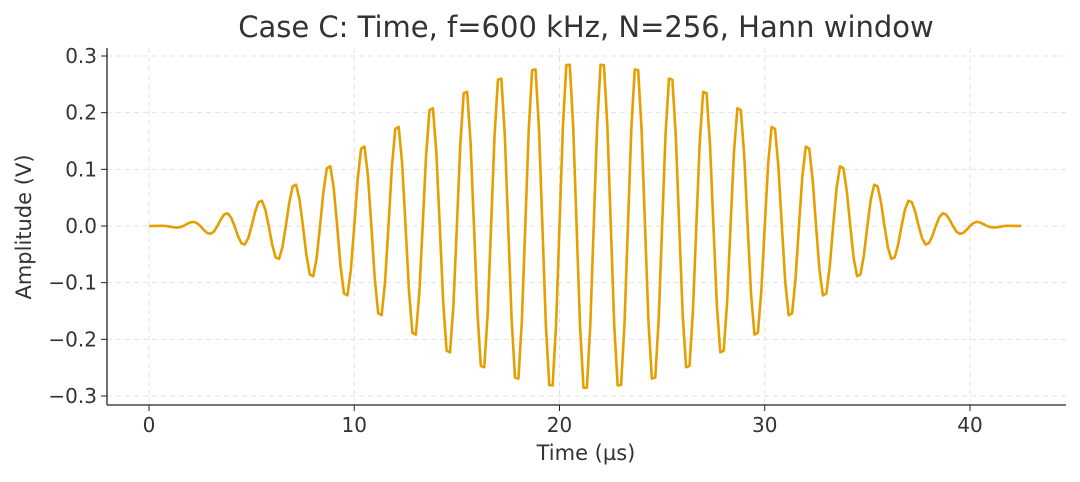 This screenshot has height=482, width=1080. Describe the element at coordinates (969, 425) in the screenshot. I see `x-tick-label: 40` at that location.